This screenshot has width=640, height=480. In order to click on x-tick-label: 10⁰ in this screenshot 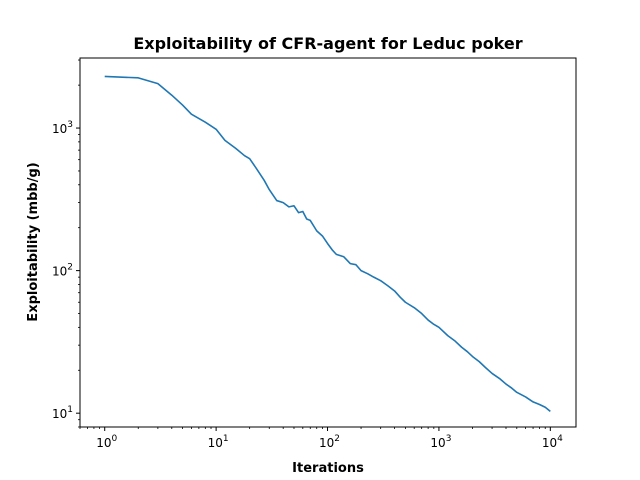, I will do `click(106, 442)`.